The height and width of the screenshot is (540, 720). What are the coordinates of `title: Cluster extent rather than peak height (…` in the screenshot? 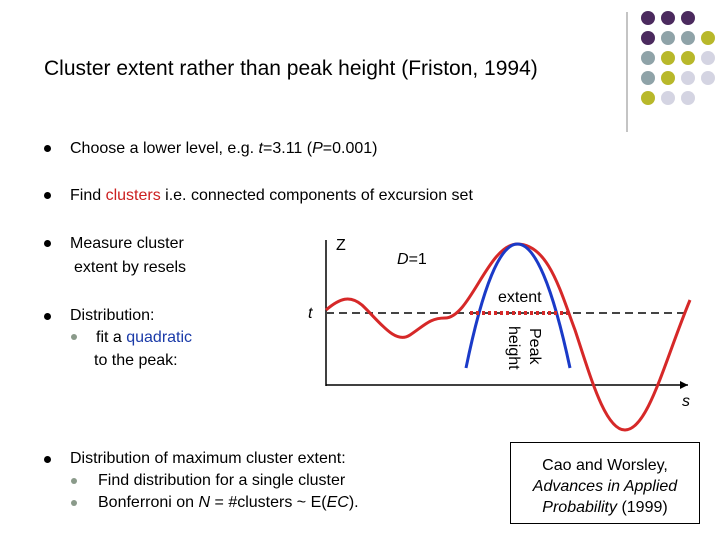 It's located at (291, 68).